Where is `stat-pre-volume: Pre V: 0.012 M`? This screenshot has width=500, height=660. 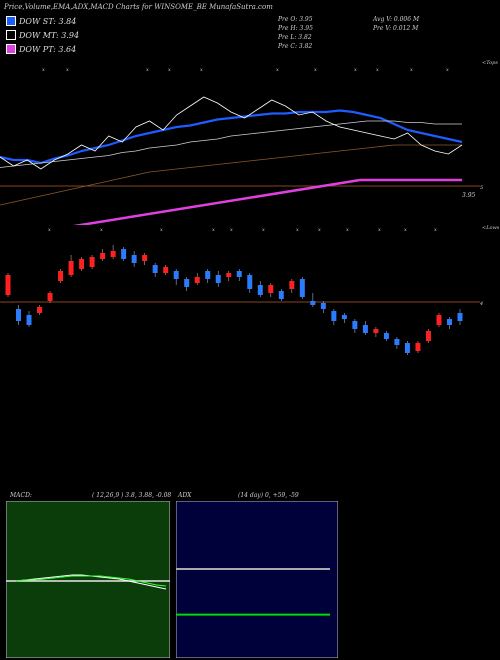
stat-pre-volume: Pre V: 0.012 M is located at coordinates (396, 28).